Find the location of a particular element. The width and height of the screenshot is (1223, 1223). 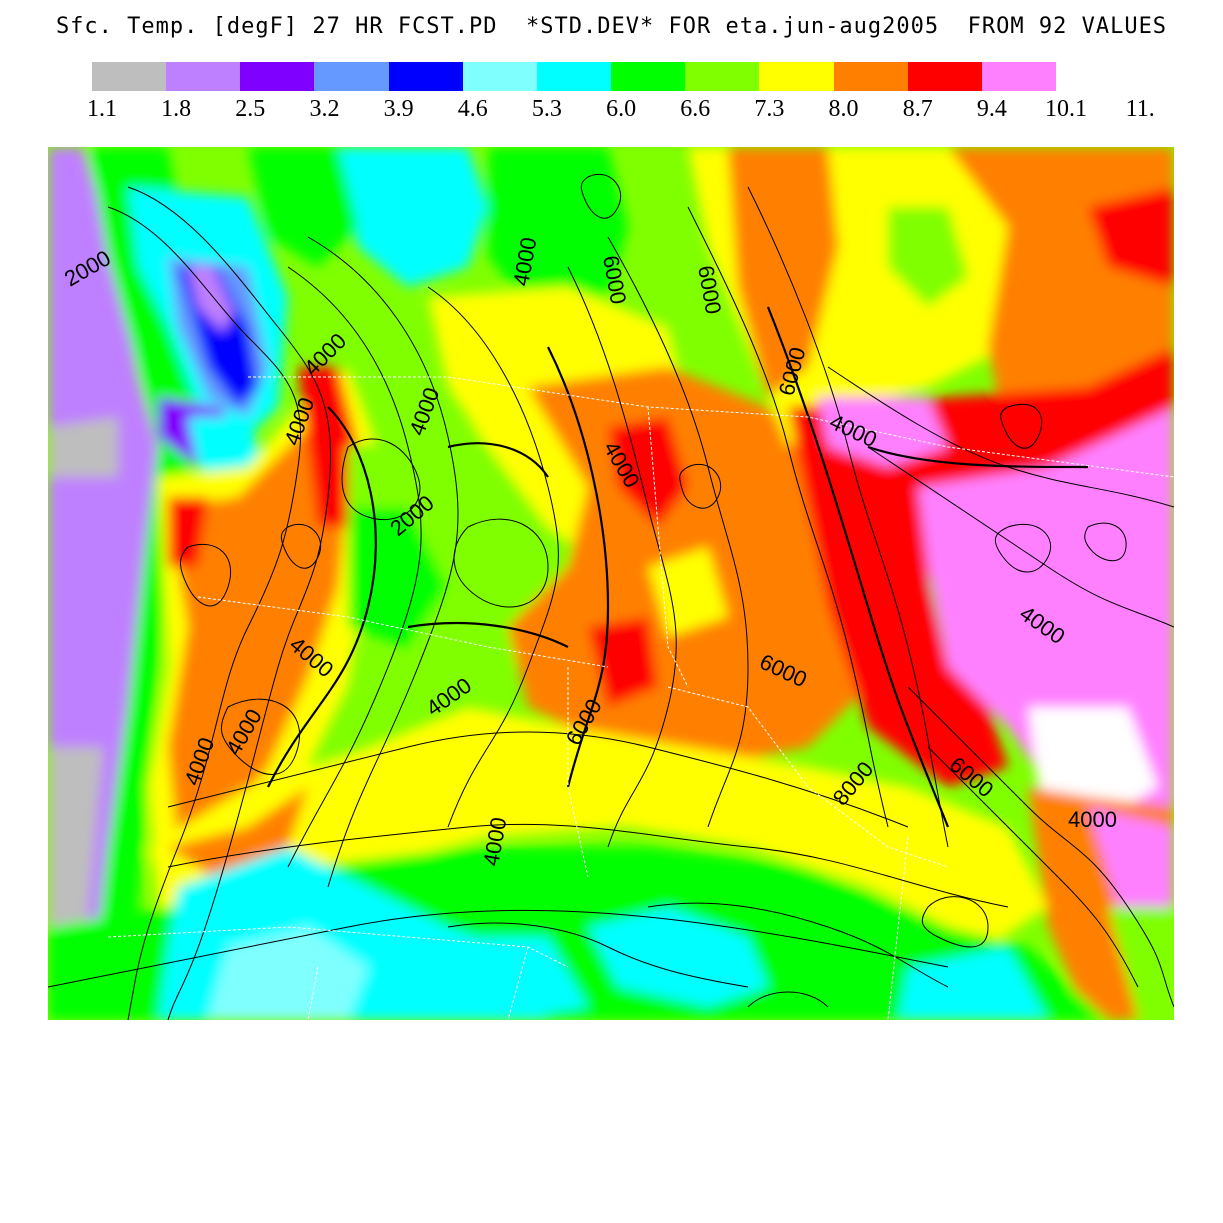

legend-tick-label: 8.7 is located at coordinates (917, 109).